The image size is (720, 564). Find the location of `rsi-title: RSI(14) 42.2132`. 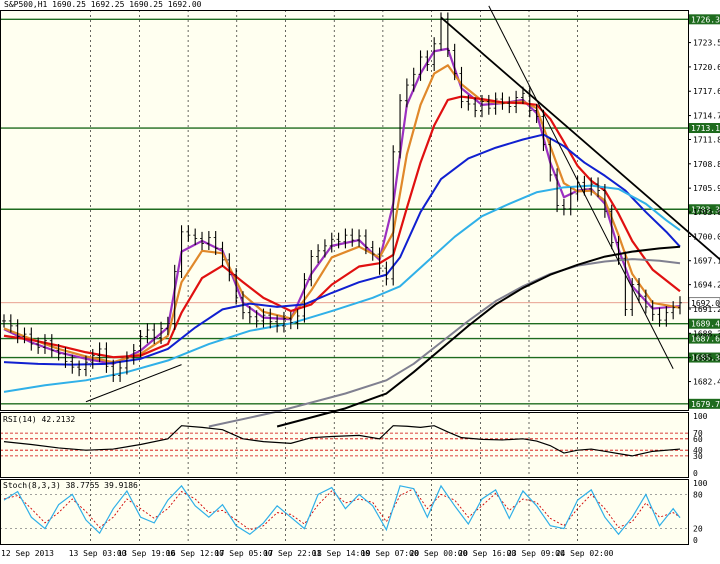

rsi-title: RSI(14) 42.2132 is located at coordinates (39, 419).